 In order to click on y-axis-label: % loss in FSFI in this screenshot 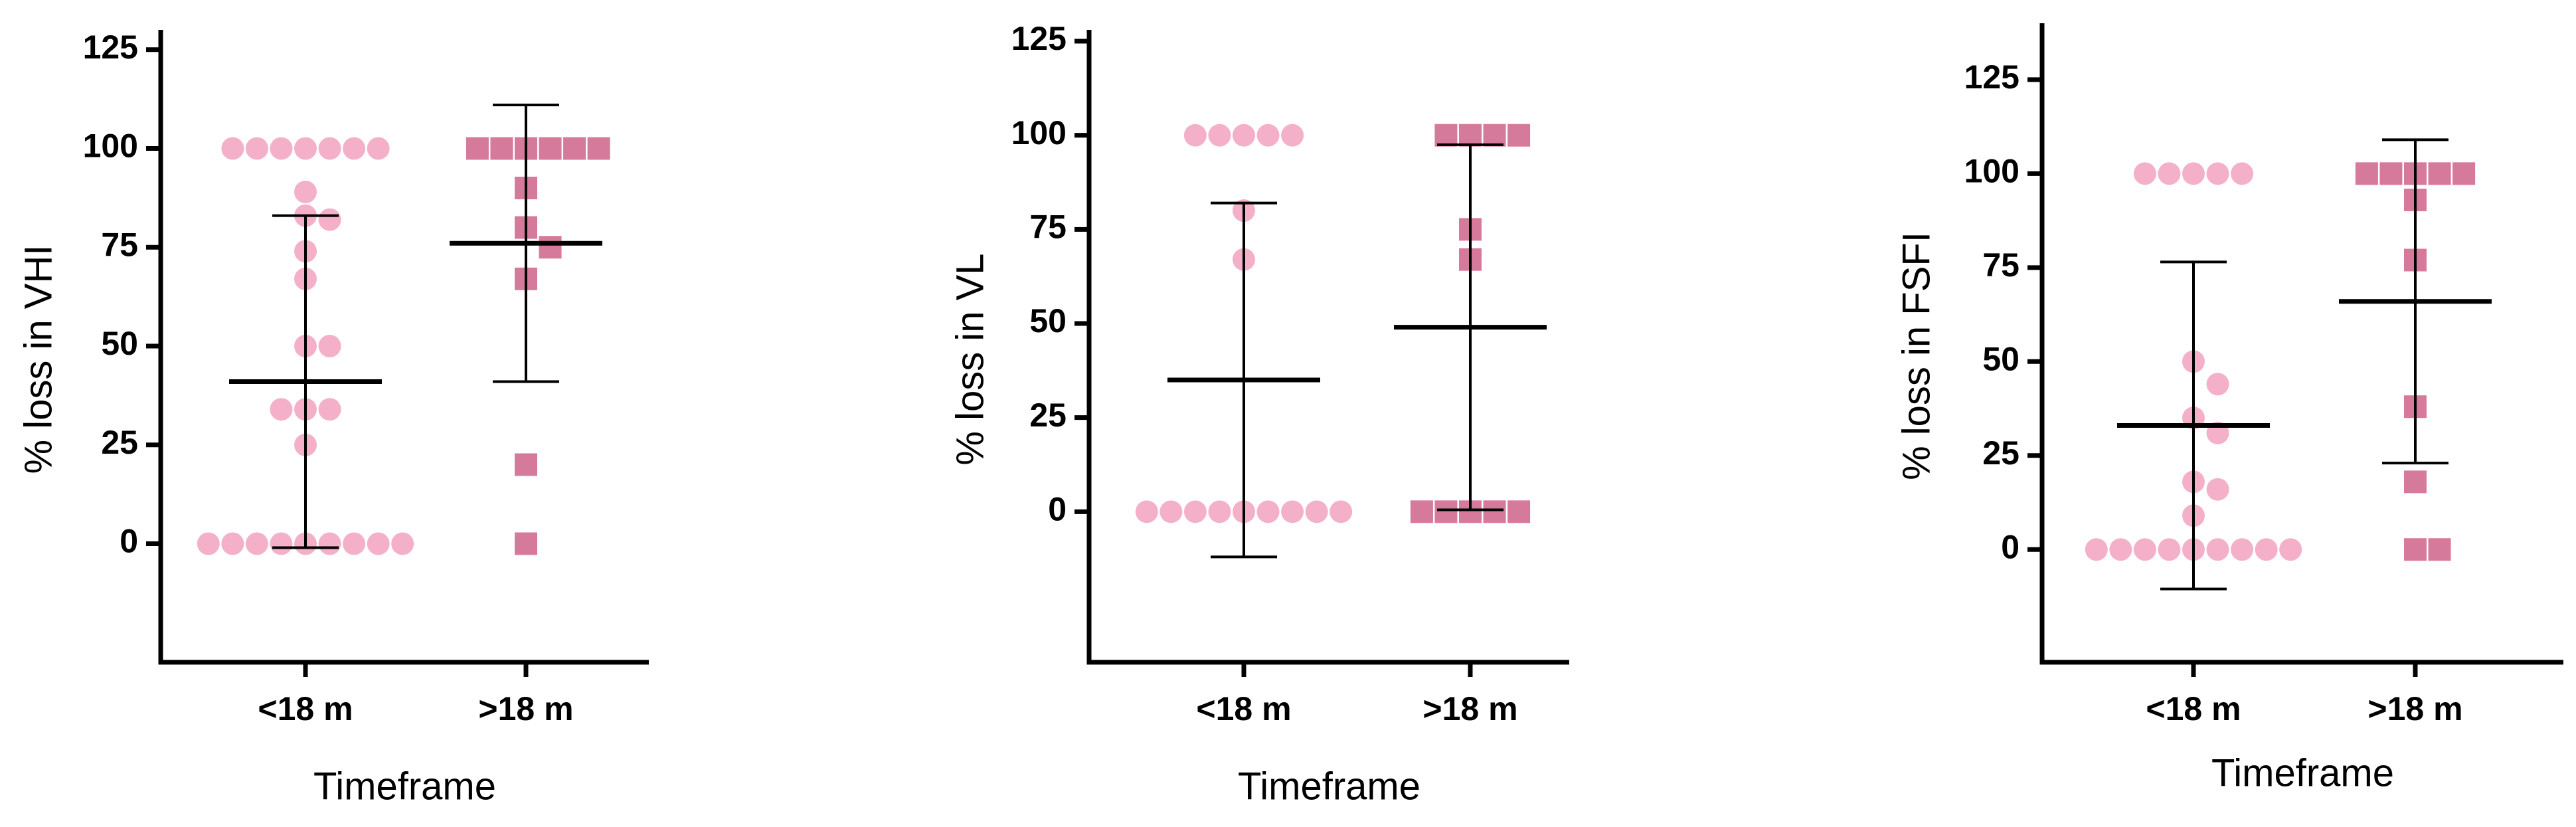, I will do `click(1916, 356)`.